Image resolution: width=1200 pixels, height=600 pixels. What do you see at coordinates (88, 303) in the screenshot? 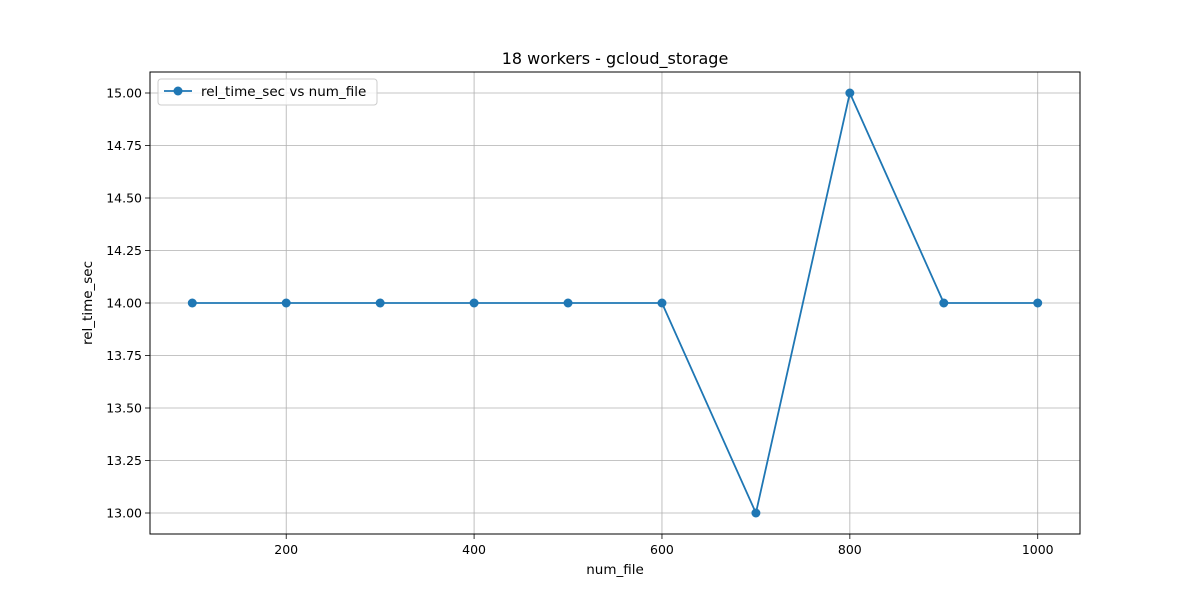
I see `y-axis-label: rel_time_sec` at bounding box center [88, 303].